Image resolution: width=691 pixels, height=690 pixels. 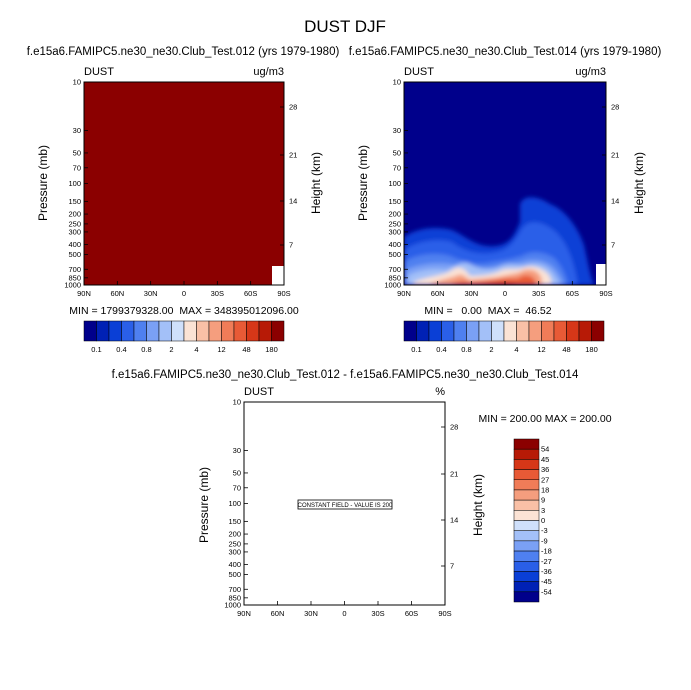 I want to click on panel-b-lat-ticks: 90N 60N 30N 0 30S 60S 90S, so click(x=505, y=289).